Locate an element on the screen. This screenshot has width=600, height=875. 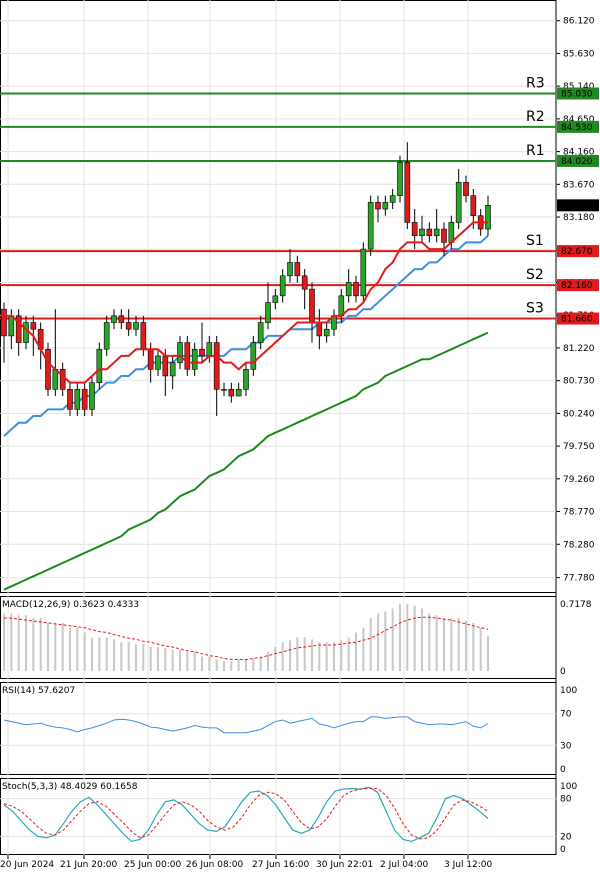
time-tick-label: 2 Jul 04:00 is located at coordinates (404, 865).